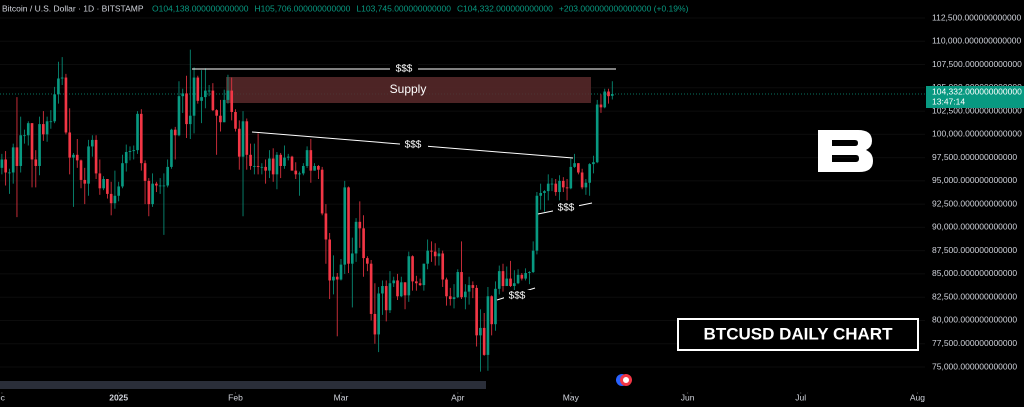  I want to click on supply-label: Supply, so click(408, 89).